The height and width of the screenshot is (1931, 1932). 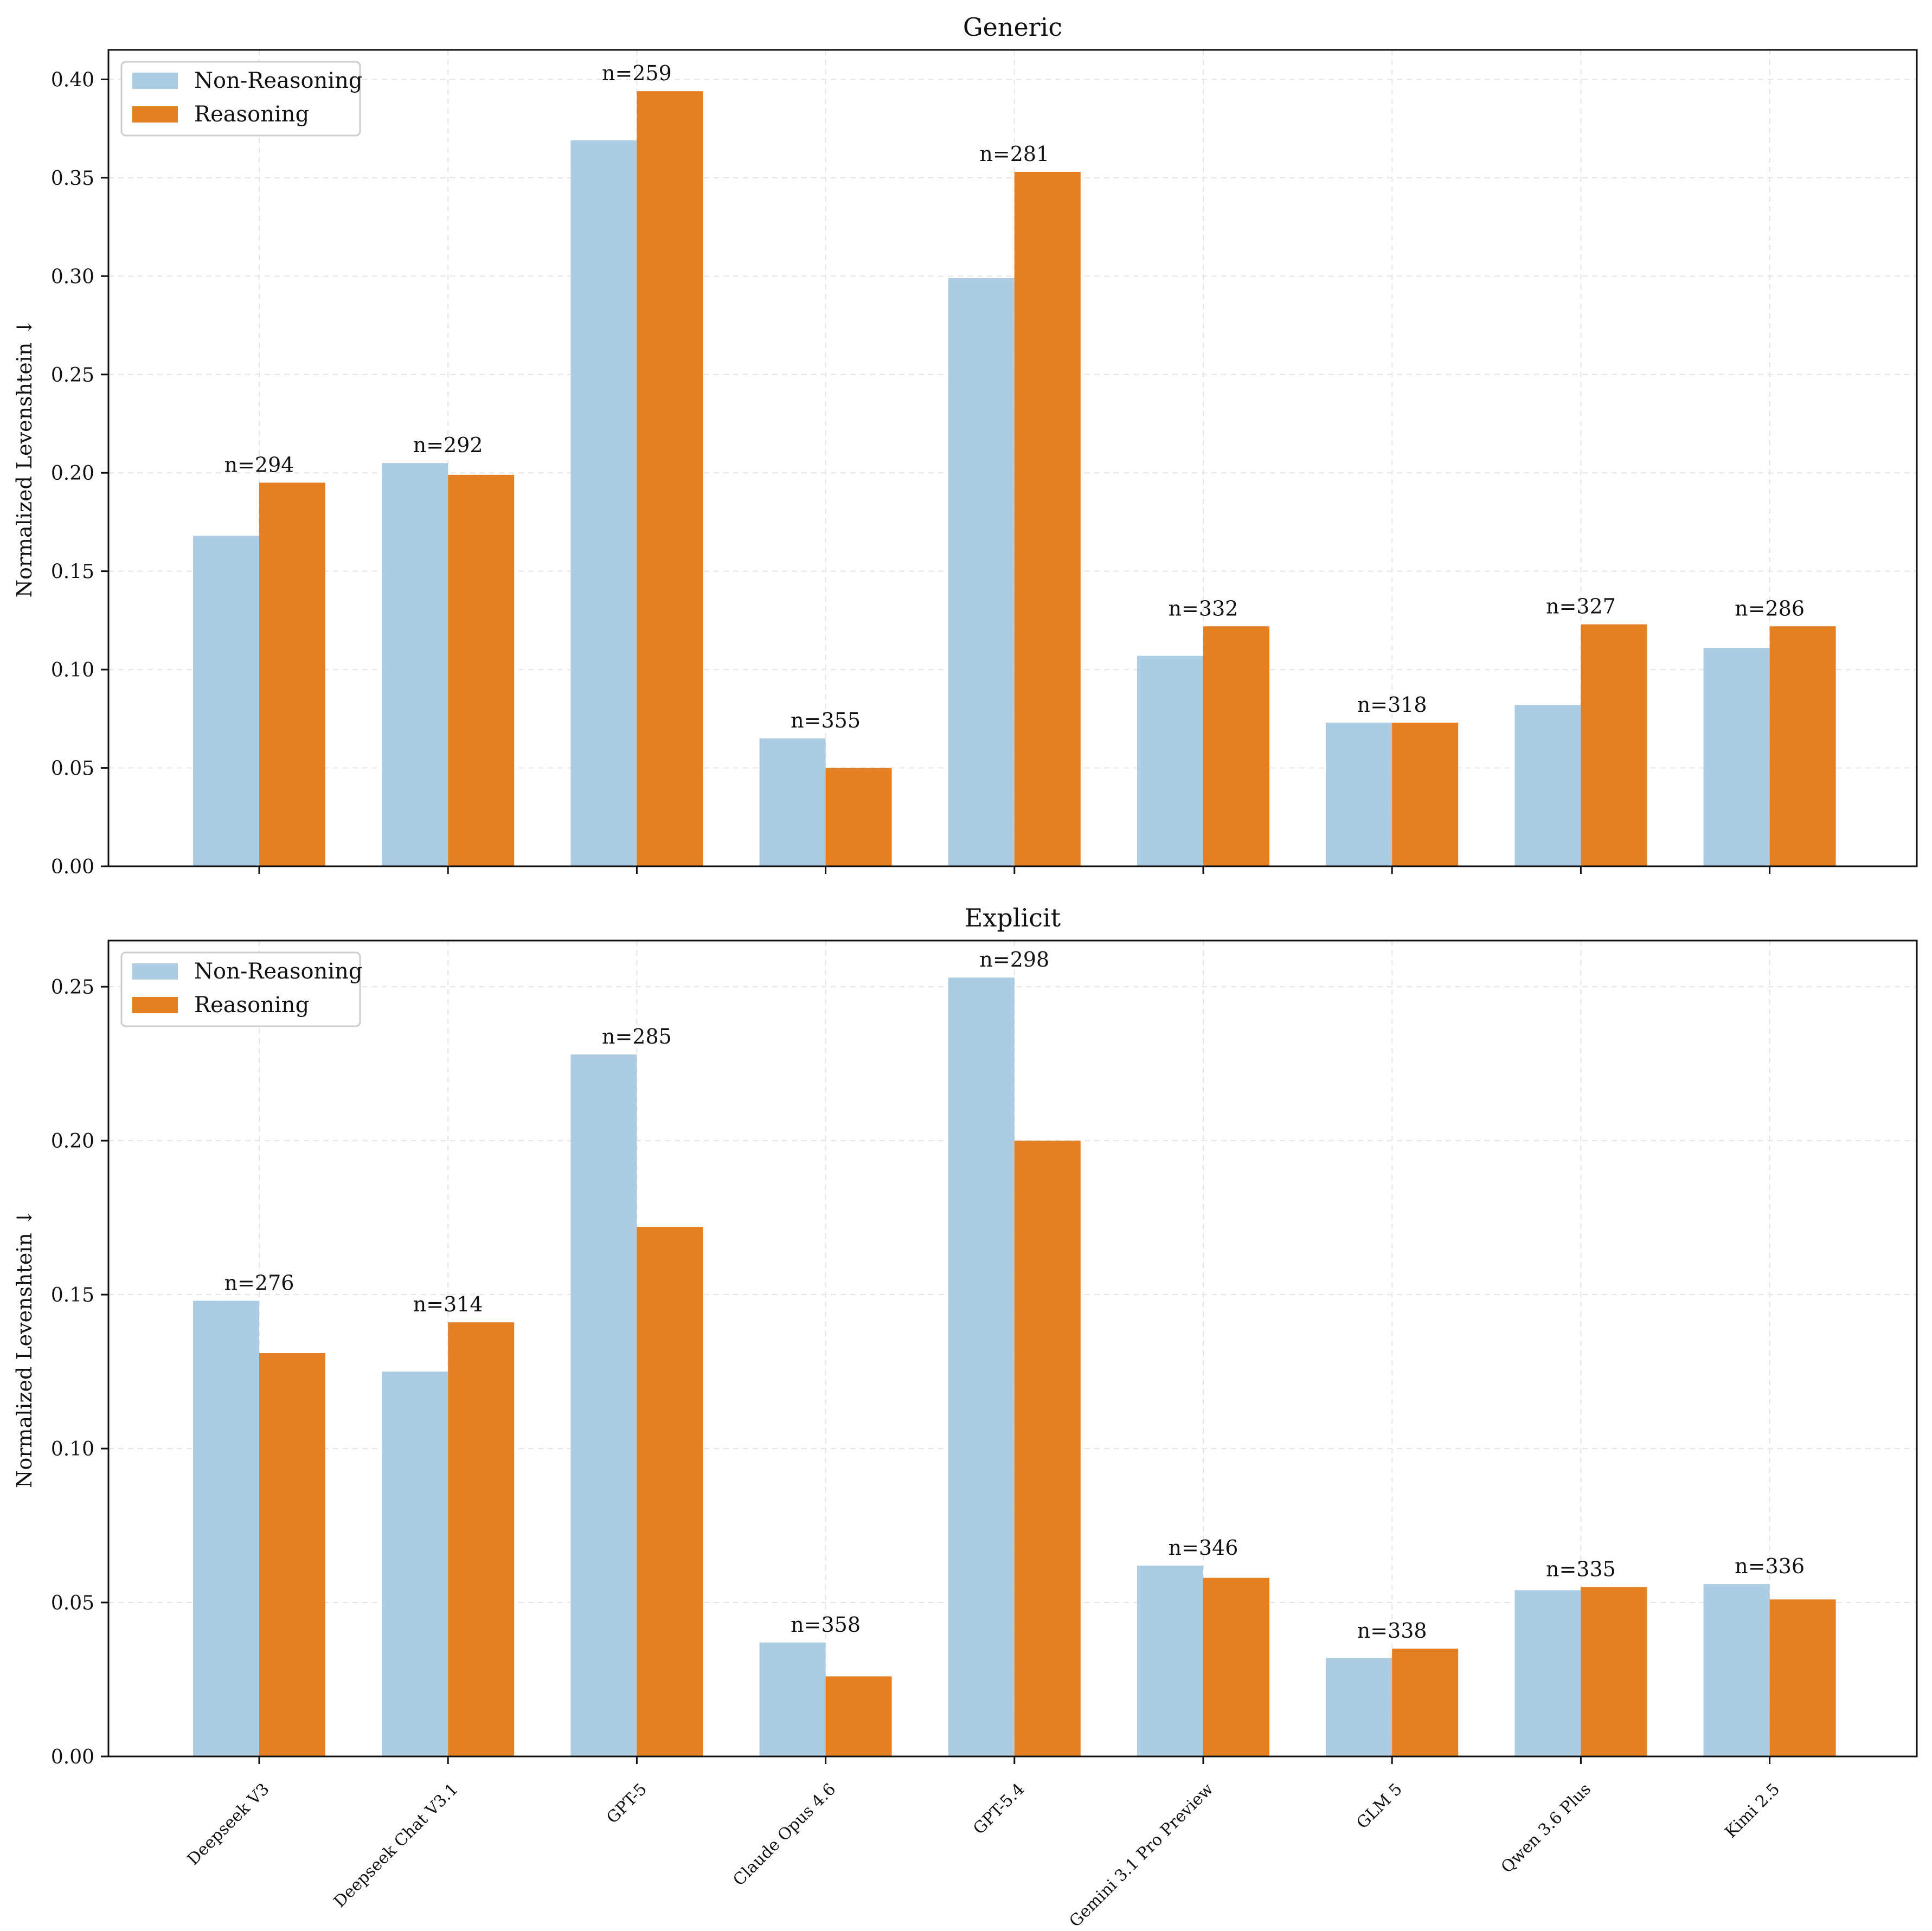 I want to click on sample-size-label: n=259, so click(x=637, y=73).